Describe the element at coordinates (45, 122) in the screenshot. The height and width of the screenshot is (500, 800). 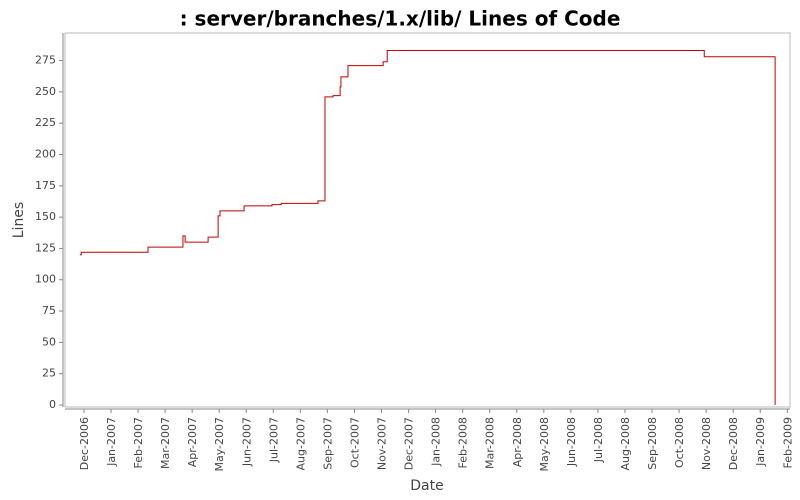
I see `y-tick-label: 225` at that location.